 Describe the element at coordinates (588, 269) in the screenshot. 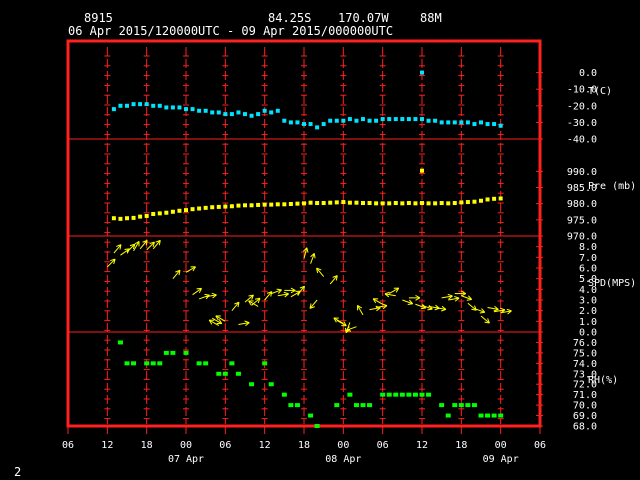

I see `wind-tick-label: 6.0` at that location.